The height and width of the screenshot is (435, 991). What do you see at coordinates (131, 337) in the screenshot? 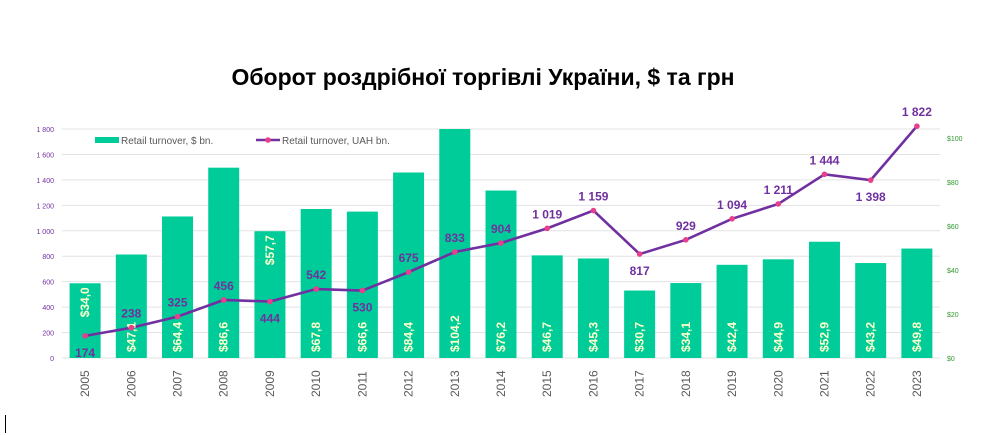
I see `bar-data-label: $47,1` at bounding box center [131, 337].